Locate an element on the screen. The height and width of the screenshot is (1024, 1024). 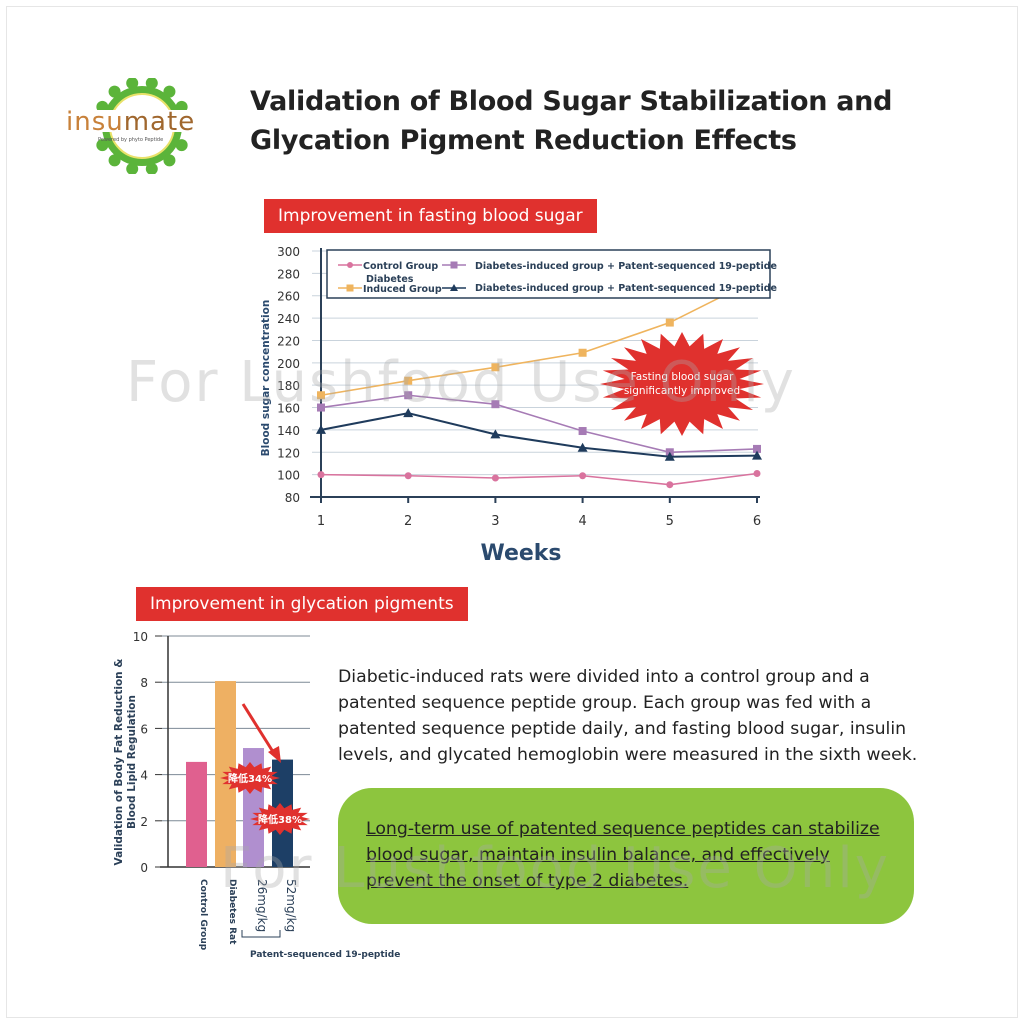
y-axis-title-line: Blood Lipid Regulation is located at coordinates (132, 762).